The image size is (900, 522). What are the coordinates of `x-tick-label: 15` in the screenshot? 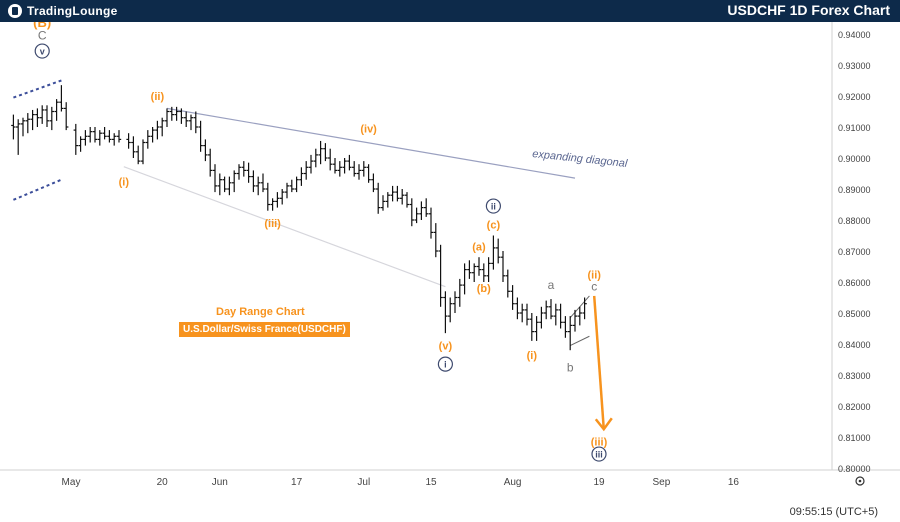 It's located at (431, 482).